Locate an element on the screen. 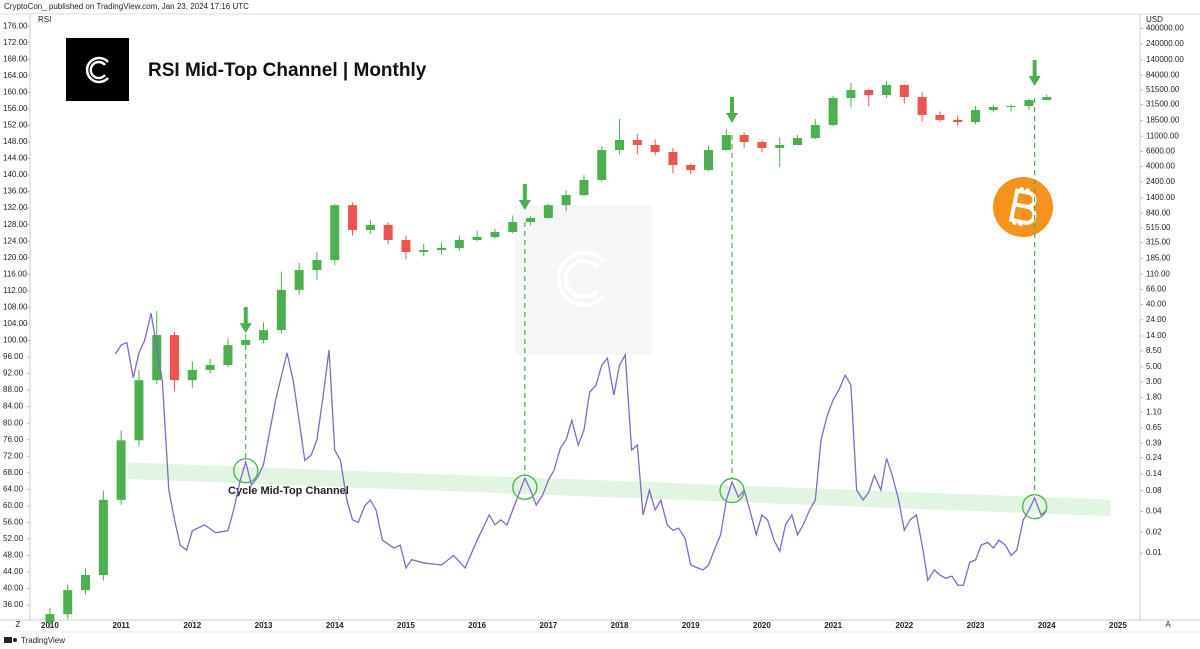  y-tick-label: 120.00 is located at coordinates (15, 257).